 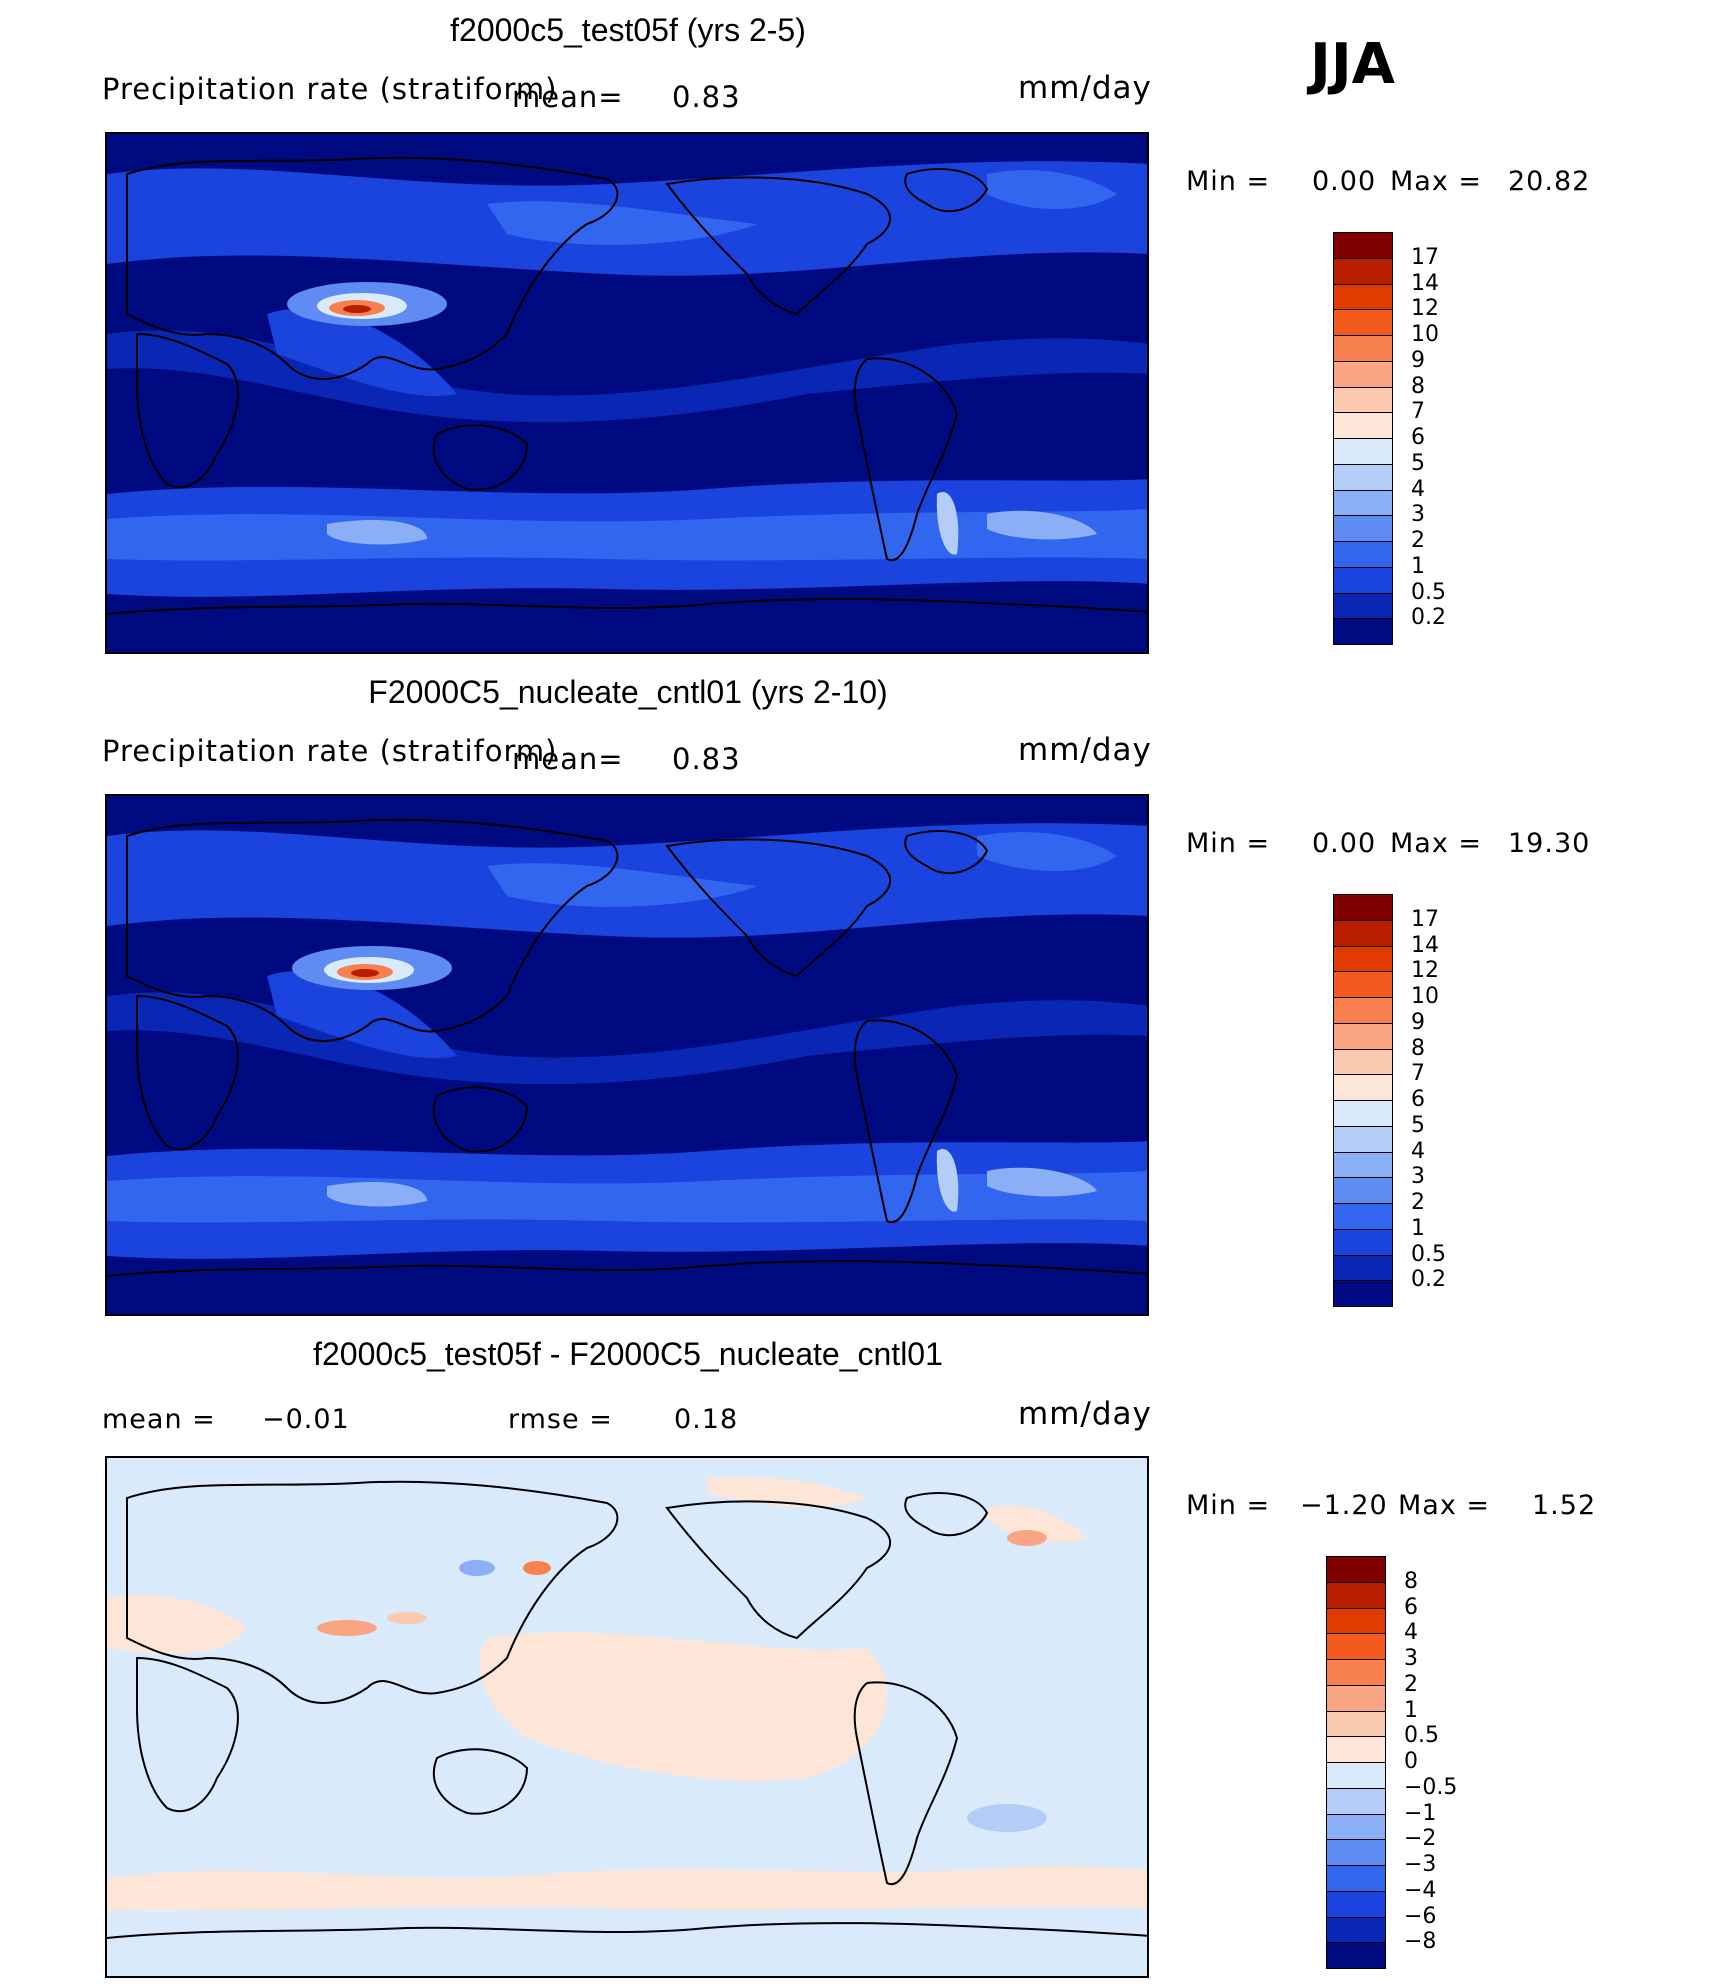 What do you see at coordinates (1564, 1505) in the screenshot?
I see `panel-3-max-value: 1.52` at bounding box center [1564, 1505].